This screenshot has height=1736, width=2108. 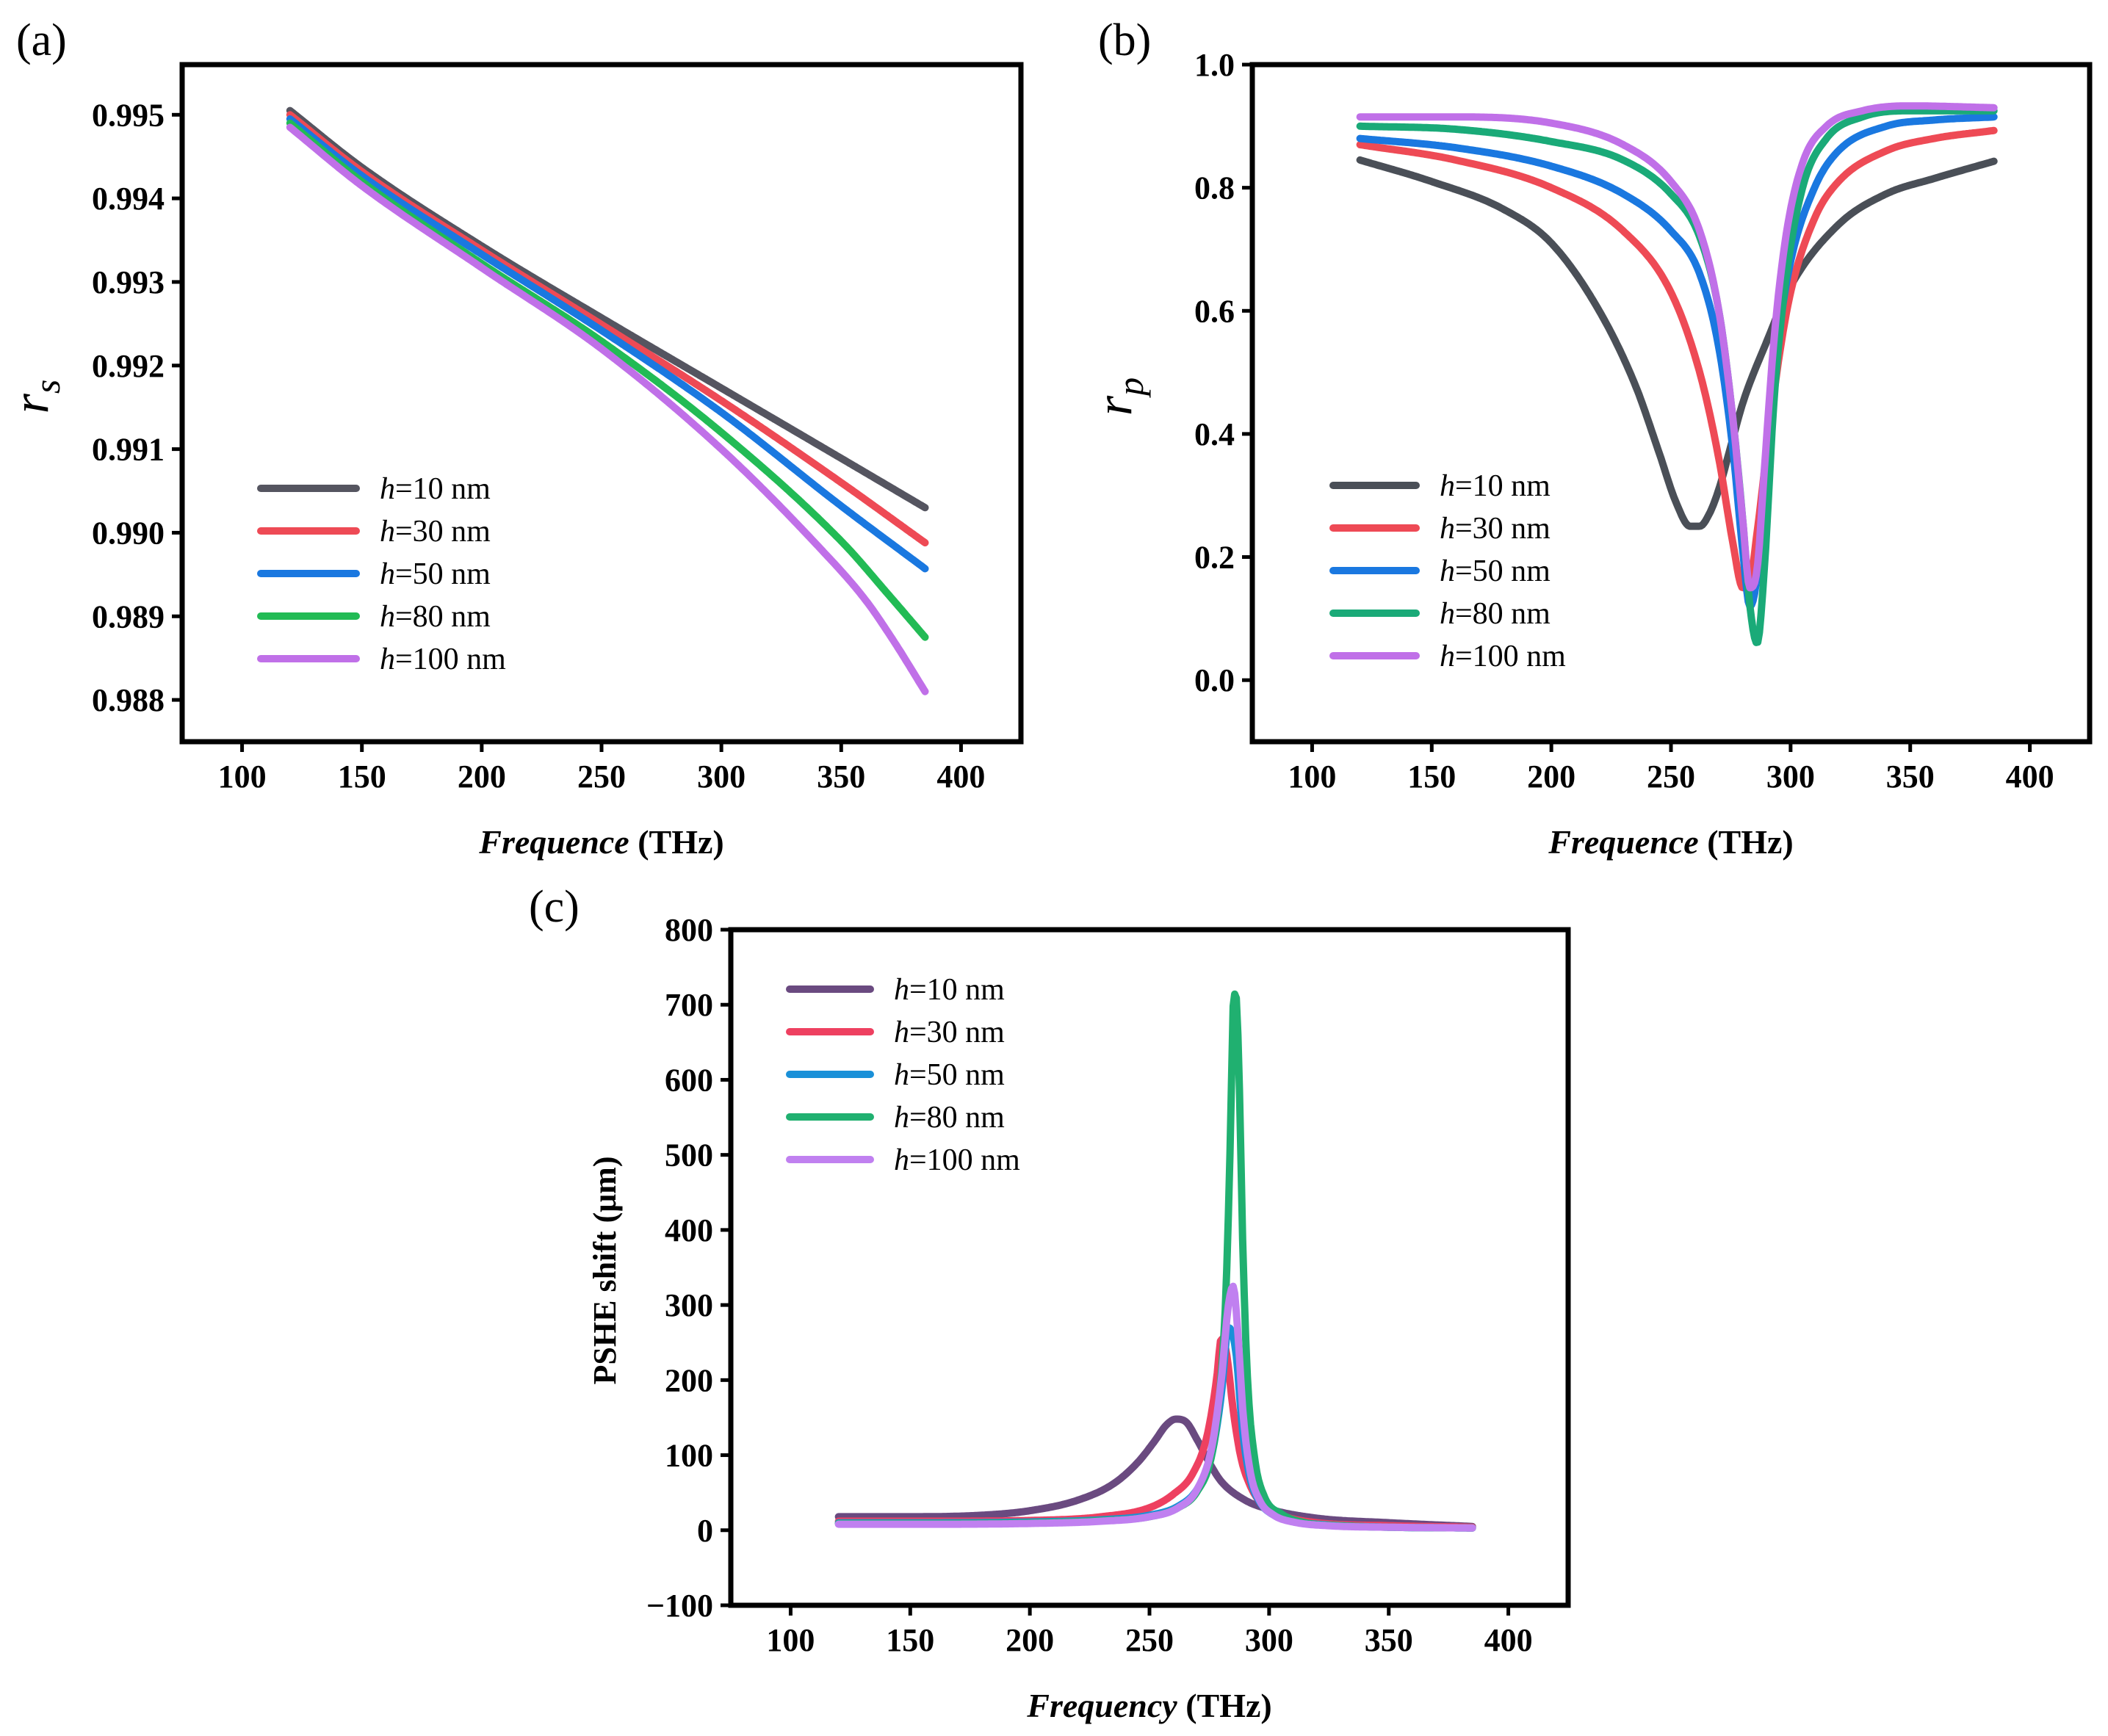 What do you see at coordinates (689, 1155) in the screenshot?
I see `y-tick-label: 500` at bounding box center [689, 1155].